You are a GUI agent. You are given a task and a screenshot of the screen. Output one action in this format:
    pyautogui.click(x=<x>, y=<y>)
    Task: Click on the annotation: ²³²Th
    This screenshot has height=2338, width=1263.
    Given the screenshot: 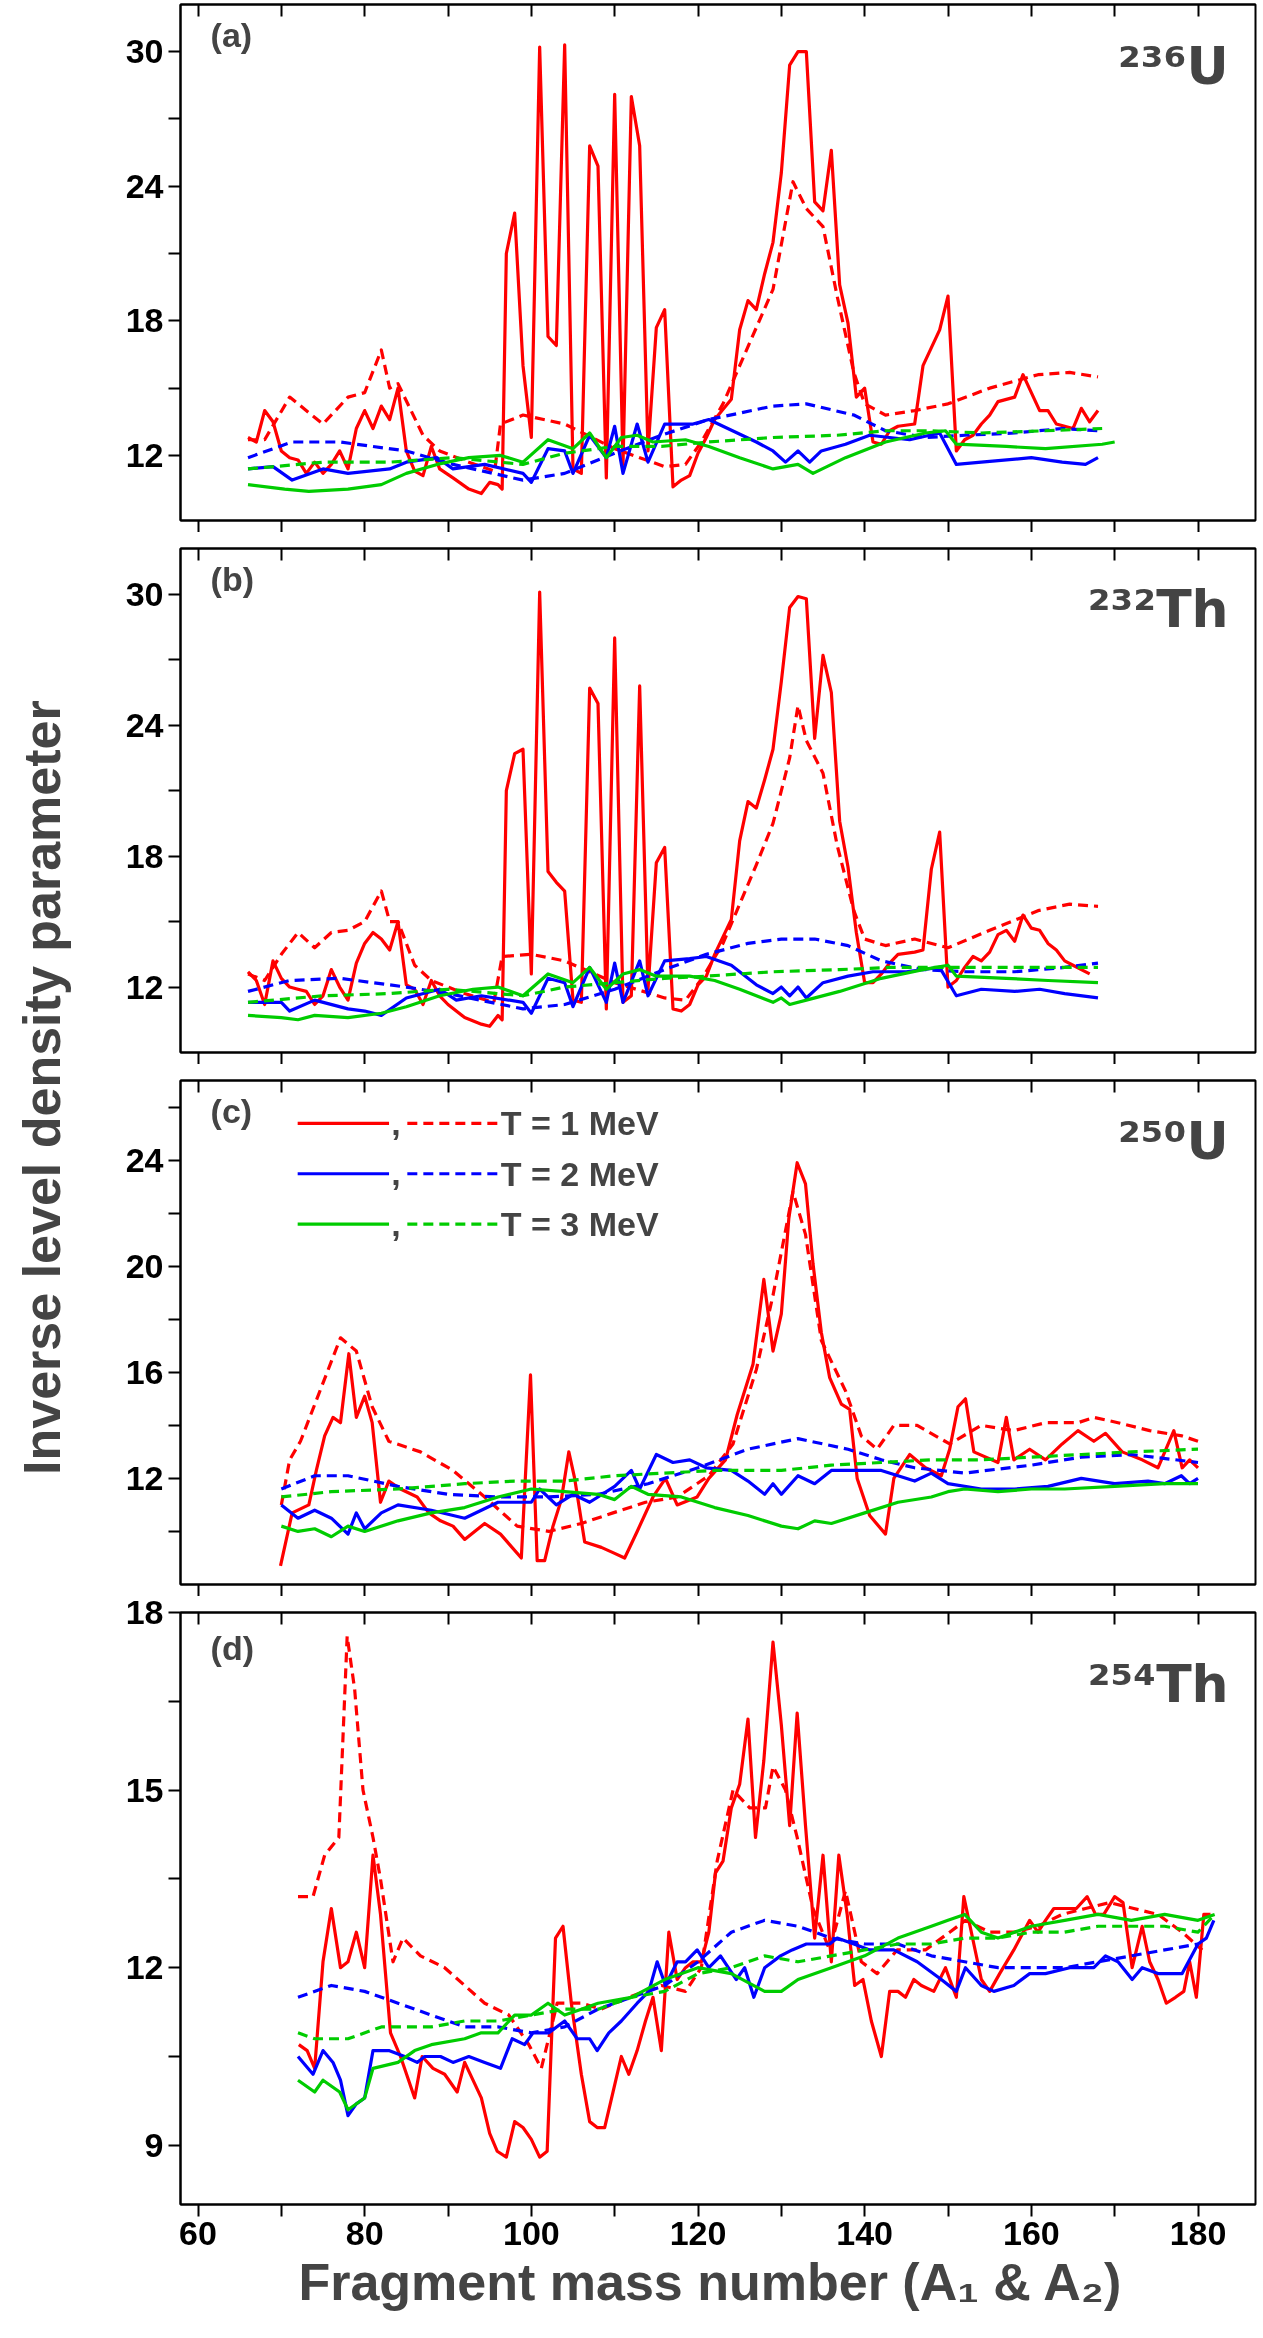 What is the action you would take?
    pyautogui.click(x=1158, y=608)
    